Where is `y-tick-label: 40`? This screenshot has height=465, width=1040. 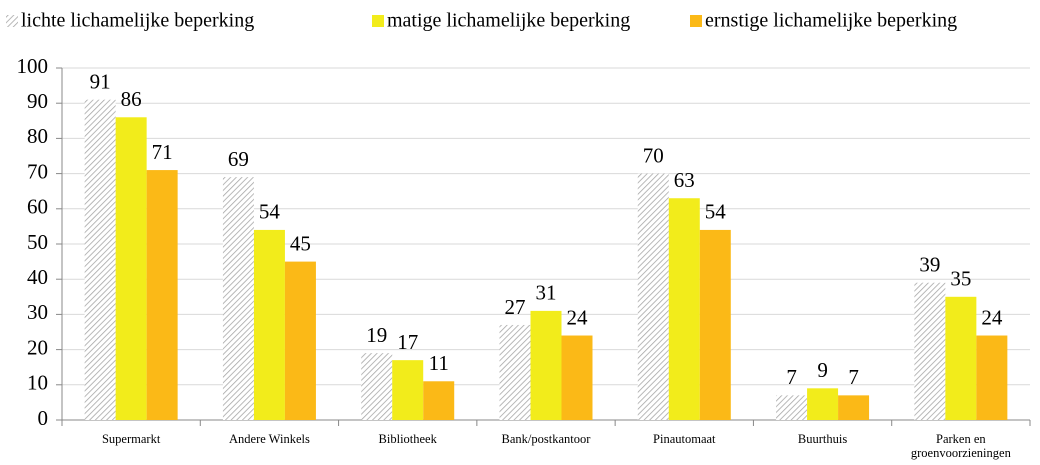 y-tick-label: 40 is located at coordinates (37, 277).